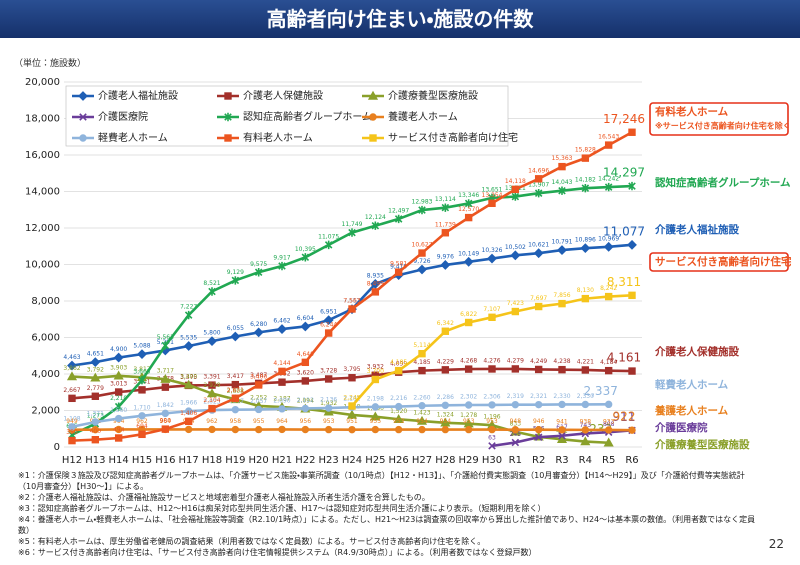 The width and height of the screenshot is (800, 565). I want to click on data-label: 964, so click(282, 421).